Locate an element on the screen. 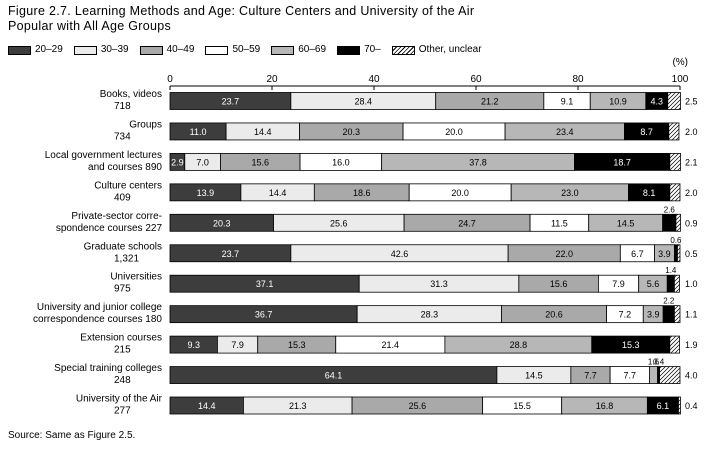 The height and width of the screenshot is (456, 709). data-label: 2.9 is located at coordinates (177, 162).